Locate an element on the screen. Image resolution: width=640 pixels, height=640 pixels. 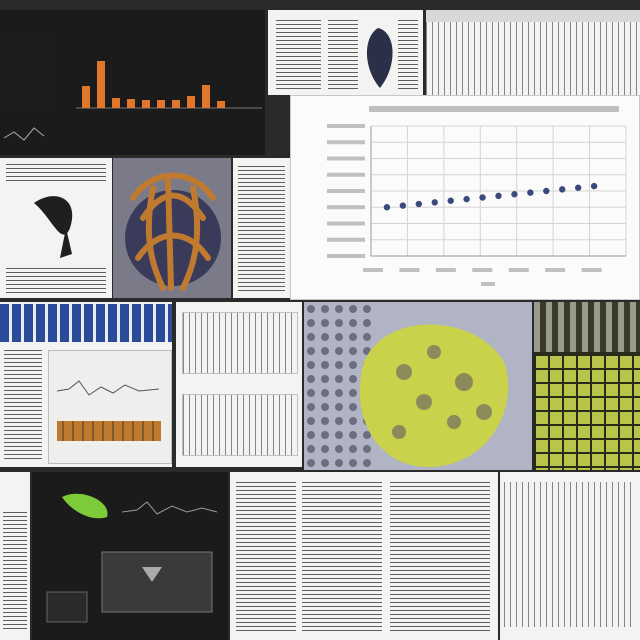
lime-cell-tile is located at coordinates (418, 386).